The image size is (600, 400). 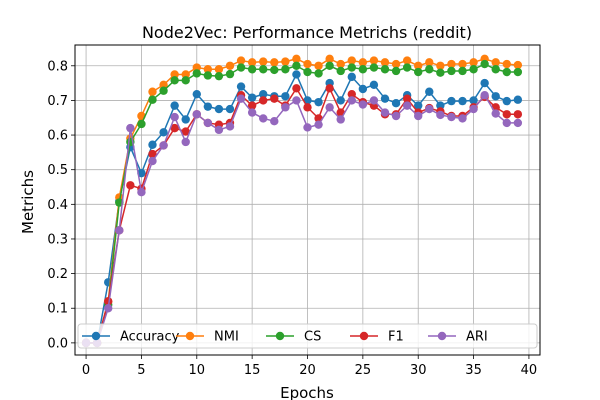 I want to click on legend: Accuracy NMI CS F1 ARI, so click(x=307, y=336).